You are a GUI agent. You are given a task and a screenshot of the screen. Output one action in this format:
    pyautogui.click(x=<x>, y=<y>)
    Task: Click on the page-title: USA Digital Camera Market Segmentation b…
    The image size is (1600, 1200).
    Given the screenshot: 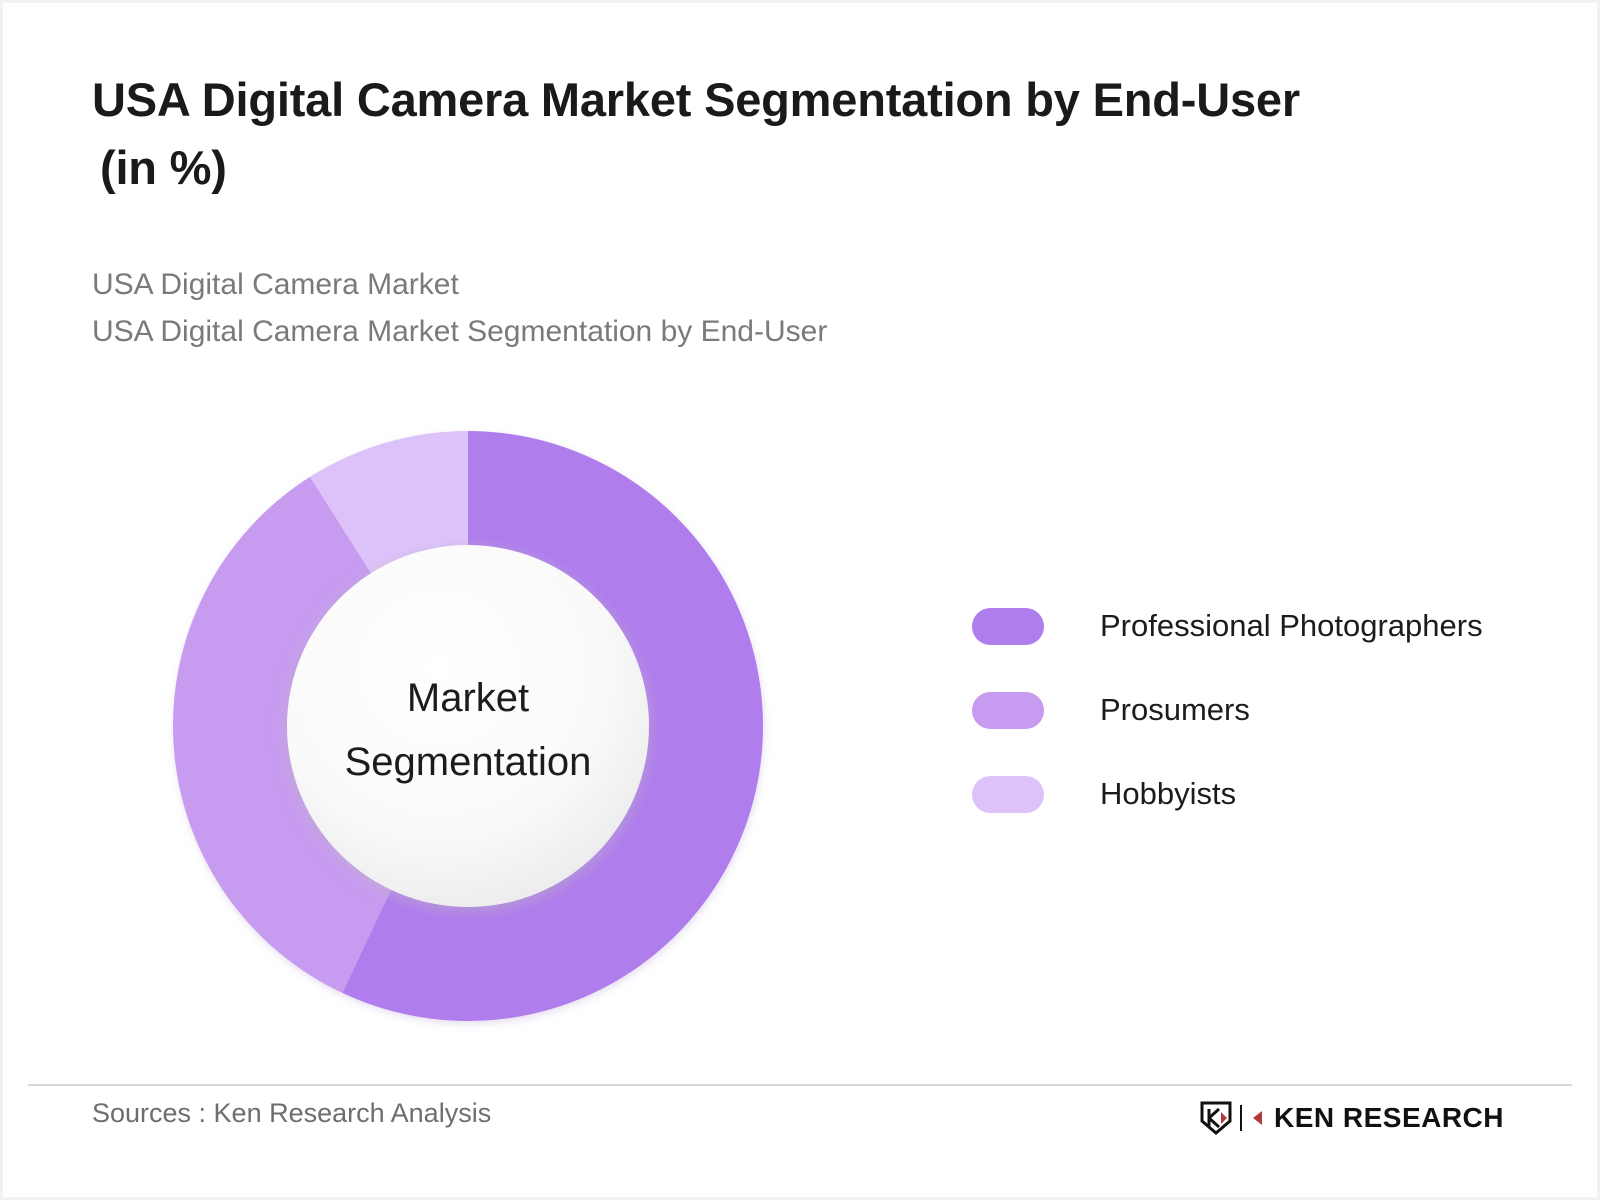 What is the action you would take?
    pyautogui.click(x=792, y=134)
    